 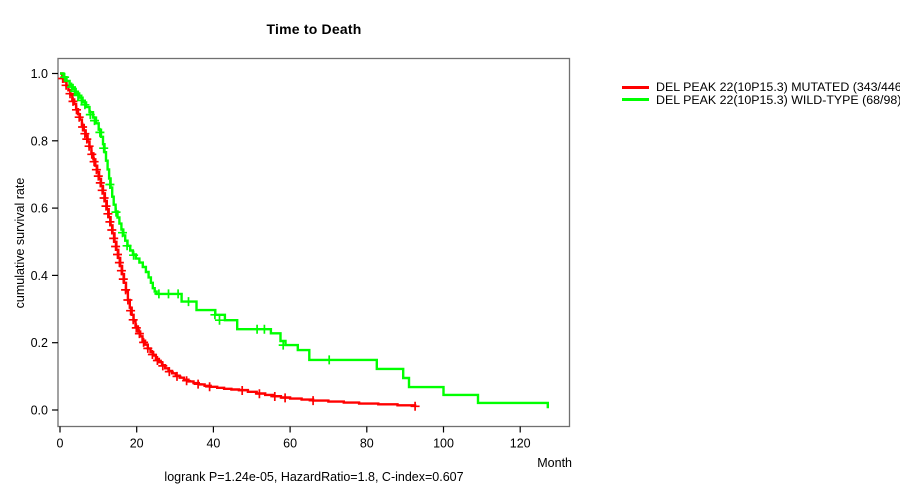 What do you see at coordinates (39, 74) in the screenshot?
I see `y-tick-label: 1.0` at bounding box center [39, 74].